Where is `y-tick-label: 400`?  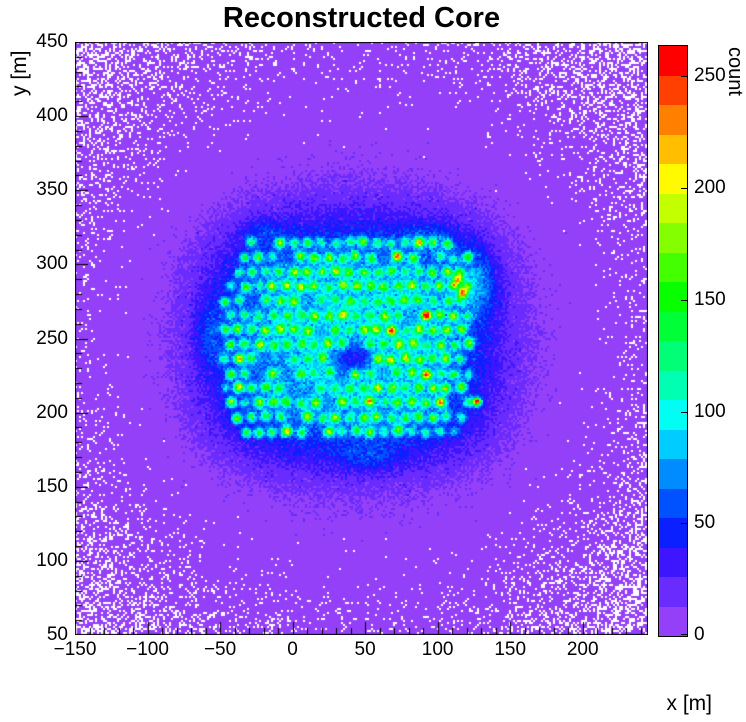
y-tick-label: 400 is located at coordinates (52, 116).